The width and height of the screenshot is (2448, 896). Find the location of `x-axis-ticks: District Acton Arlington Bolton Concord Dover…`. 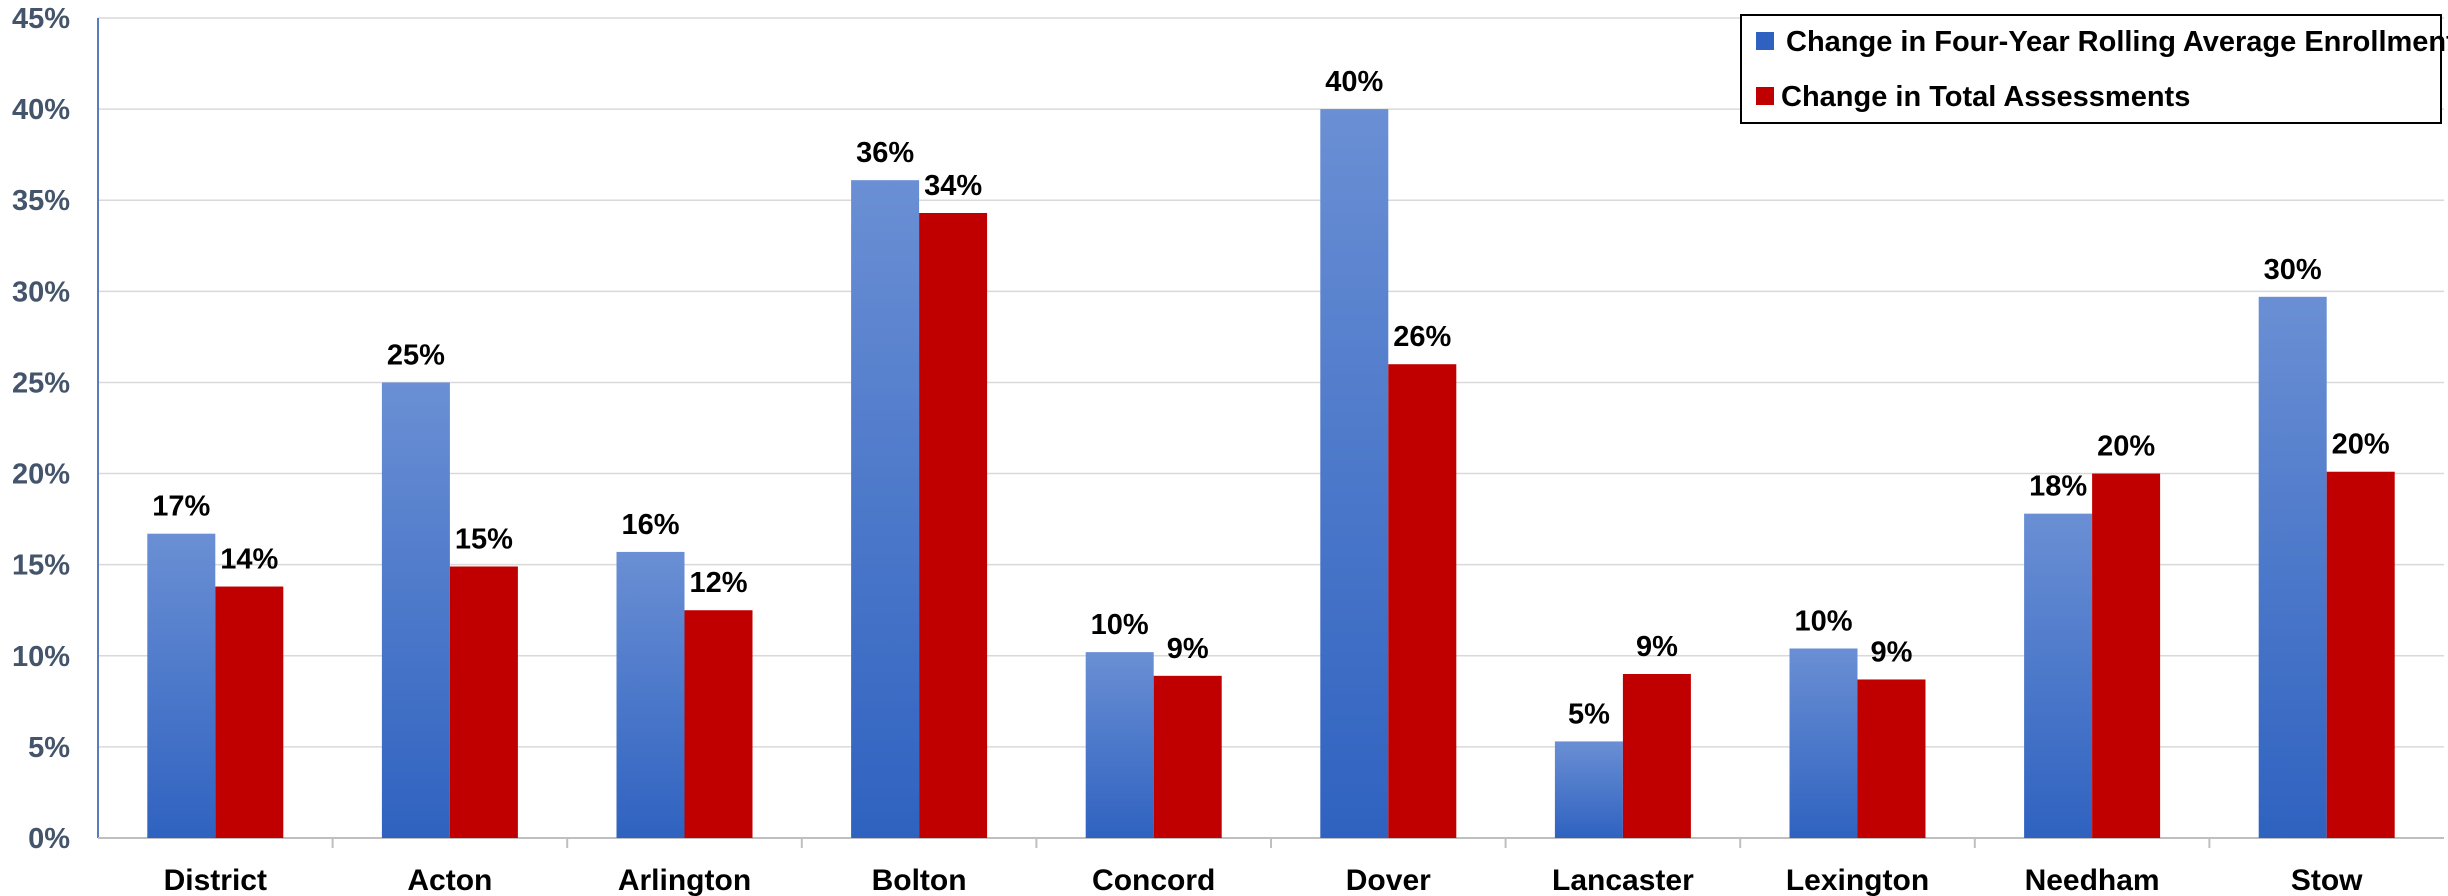

x-axis-ticks: District Acton Arlington Bolton Concord Dover… is located at coordinates (1264, 880).